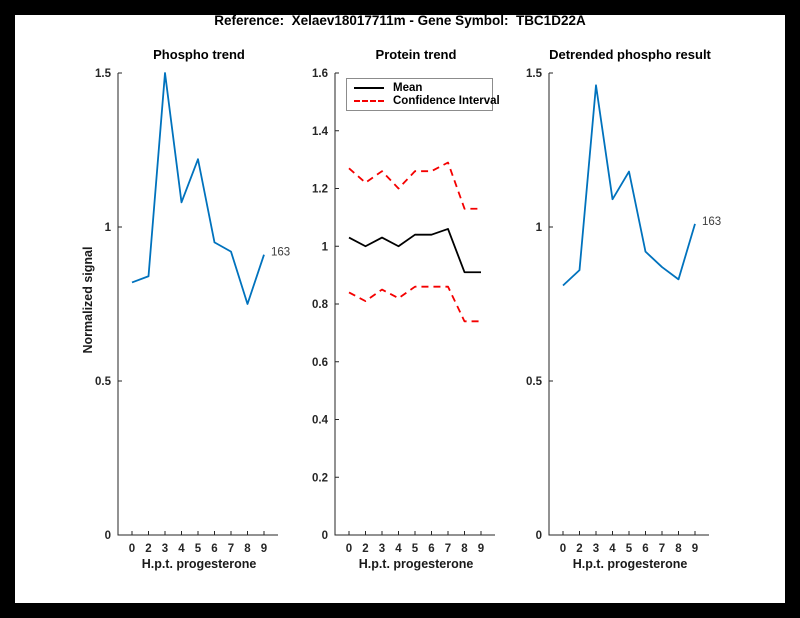  Describe the element at coordinates (320, 190) in the screenshot. I see `y-tick-label: 1.2` at that location.